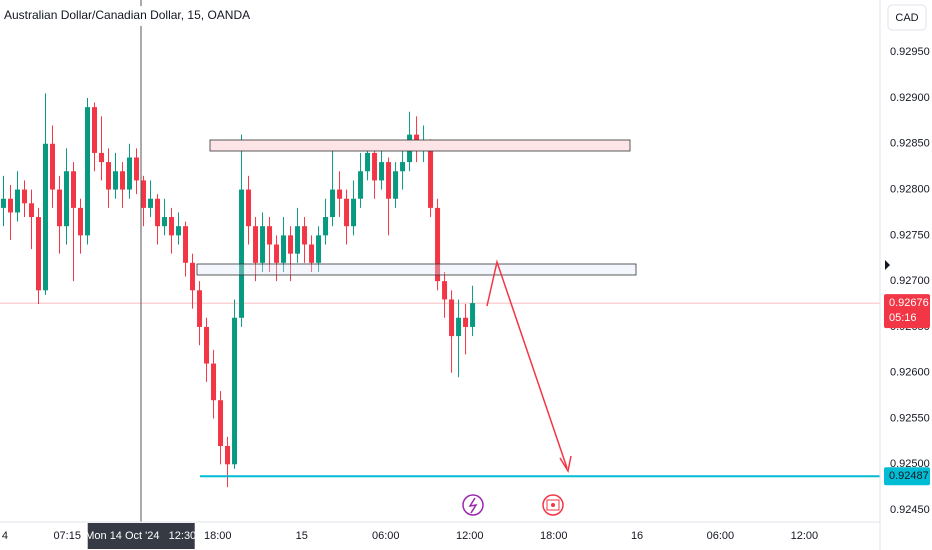  I want to click on currency-label: CAD, so click(906, 18).